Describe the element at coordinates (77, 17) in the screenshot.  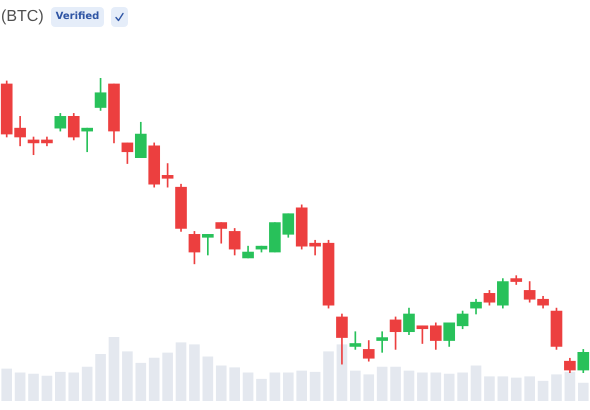
I see `text: Verified` at that location.